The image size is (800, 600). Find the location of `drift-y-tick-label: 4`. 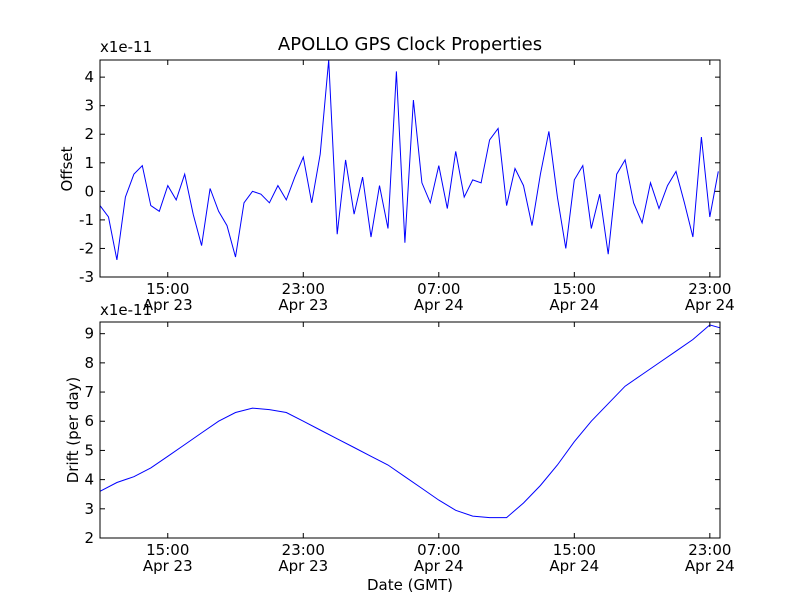

drift-y-tick-label: 4 is located at coordinates (89, 480).